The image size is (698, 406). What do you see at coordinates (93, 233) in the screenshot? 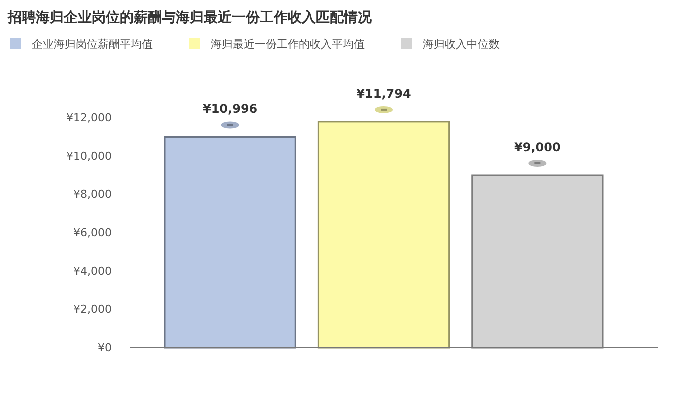
I see `y-tick-label: ¥6,000` at bounding box center [93, 233].